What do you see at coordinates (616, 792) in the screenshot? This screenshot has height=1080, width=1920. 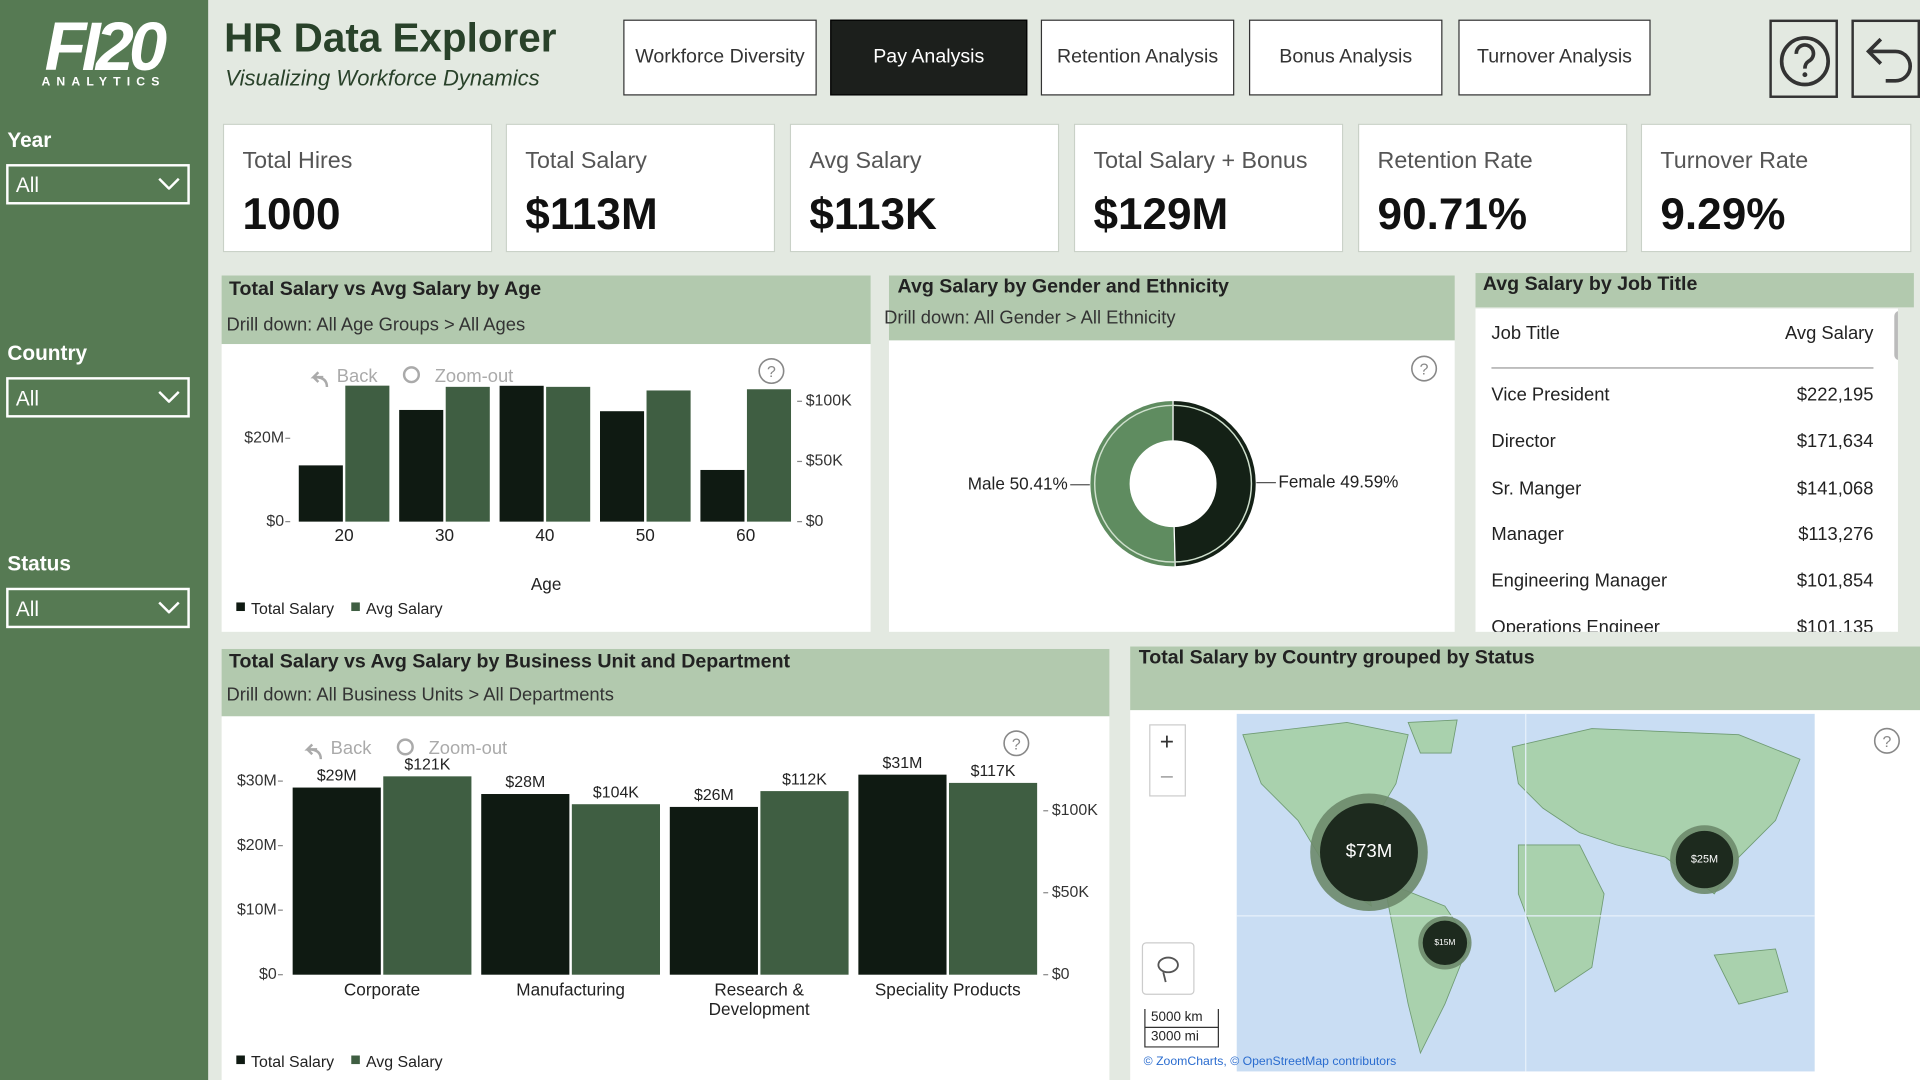 I see `data-label: $104K` at bounding box center [616, 792].